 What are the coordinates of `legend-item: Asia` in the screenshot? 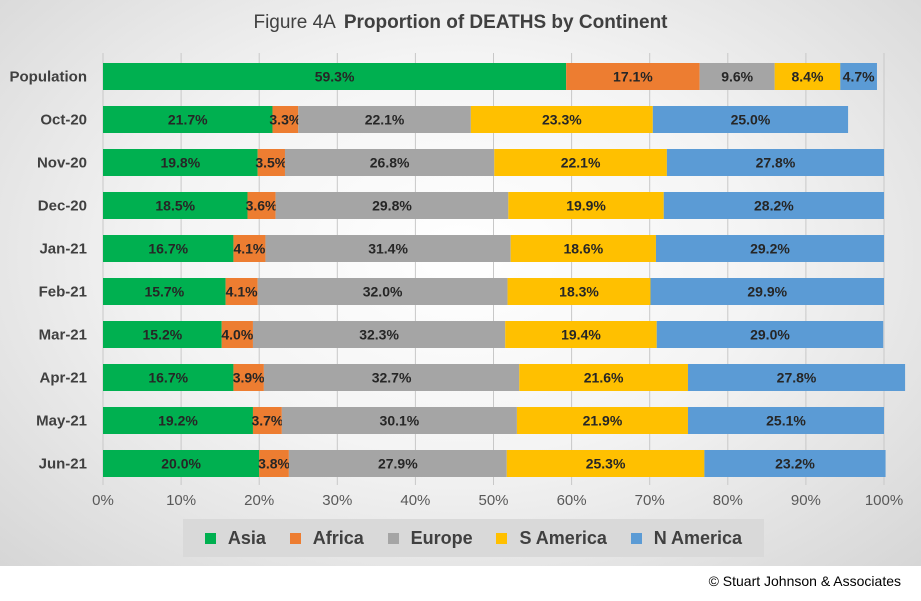 It's located at (235, 538).